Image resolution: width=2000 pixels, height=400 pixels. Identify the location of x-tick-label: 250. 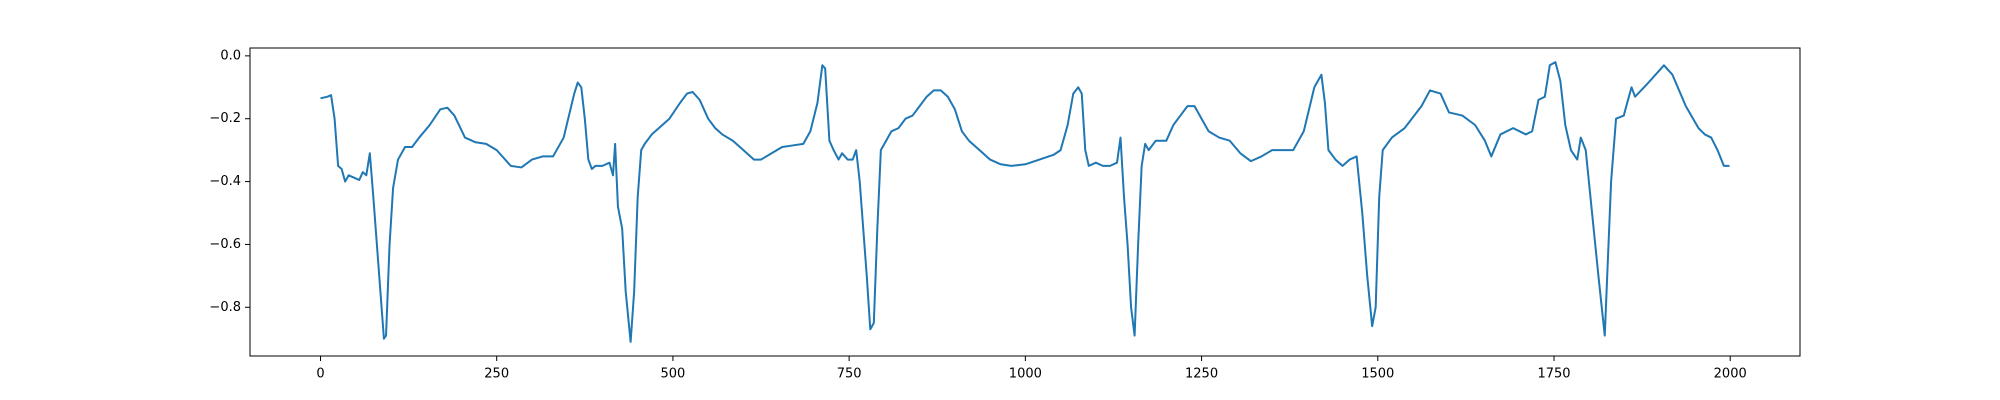
(496, 374).